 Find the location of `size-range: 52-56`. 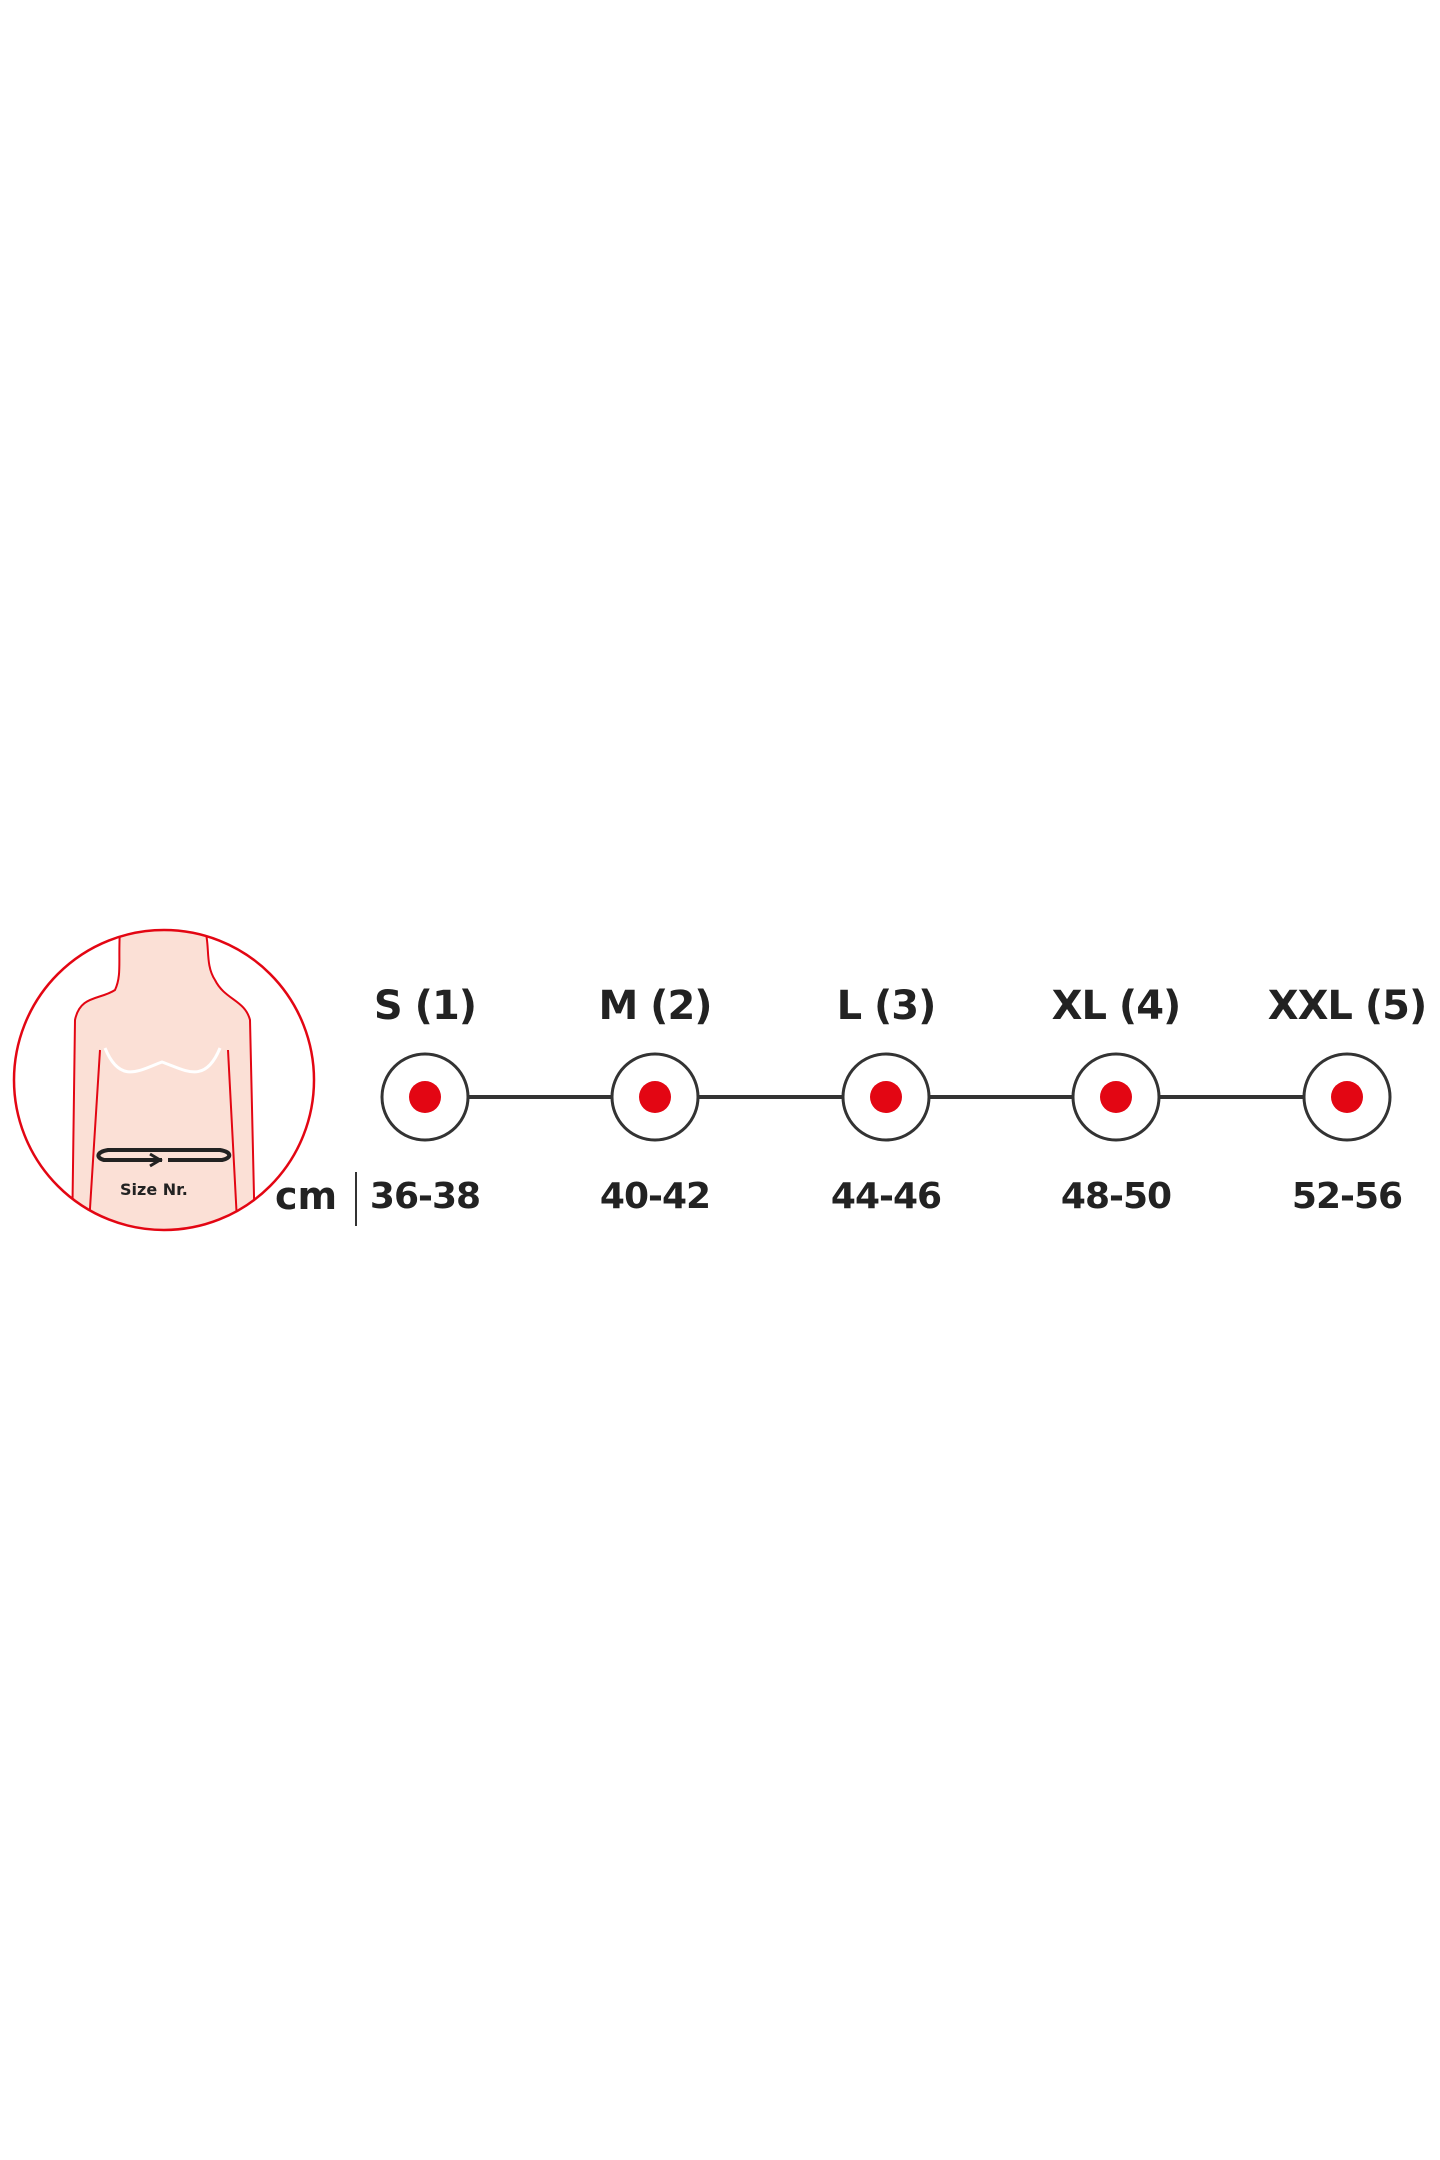

size-range: 52-56 is located at coordinates (1347, 1196).